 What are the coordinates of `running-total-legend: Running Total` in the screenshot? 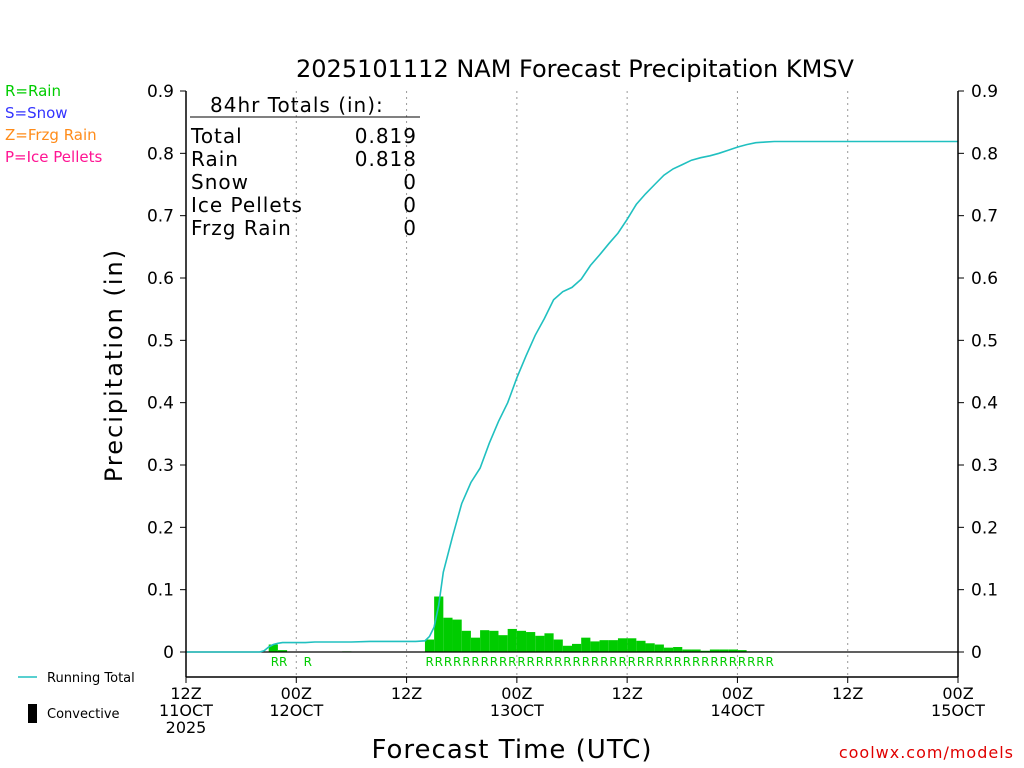 It's located at (76, 678).